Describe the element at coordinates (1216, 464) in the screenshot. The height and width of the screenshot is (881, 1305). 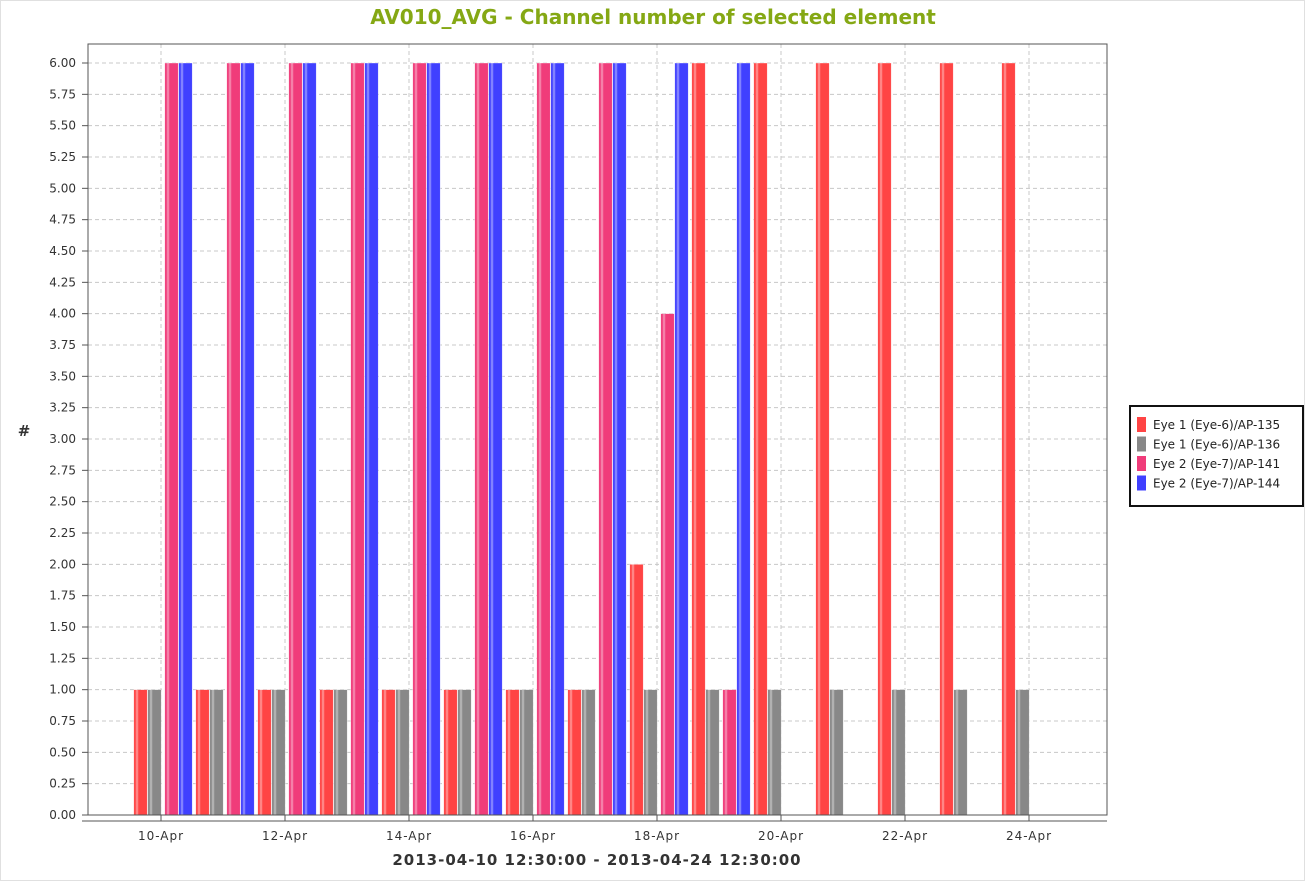
I see `legend-label: Eye 2 (Eye-7)/AP-141` at that location.